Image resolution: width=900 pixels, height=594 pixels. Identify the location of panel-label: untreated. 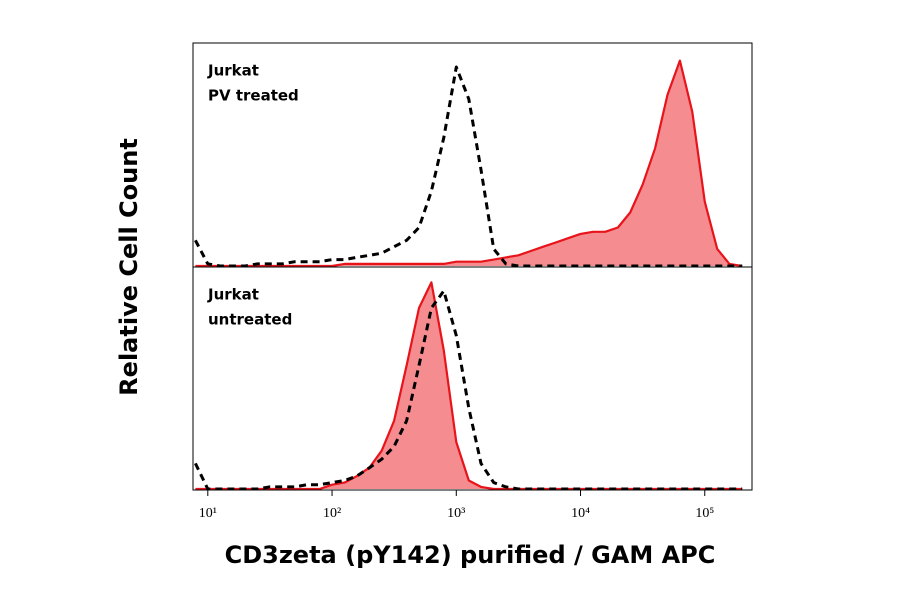
(250, 320).